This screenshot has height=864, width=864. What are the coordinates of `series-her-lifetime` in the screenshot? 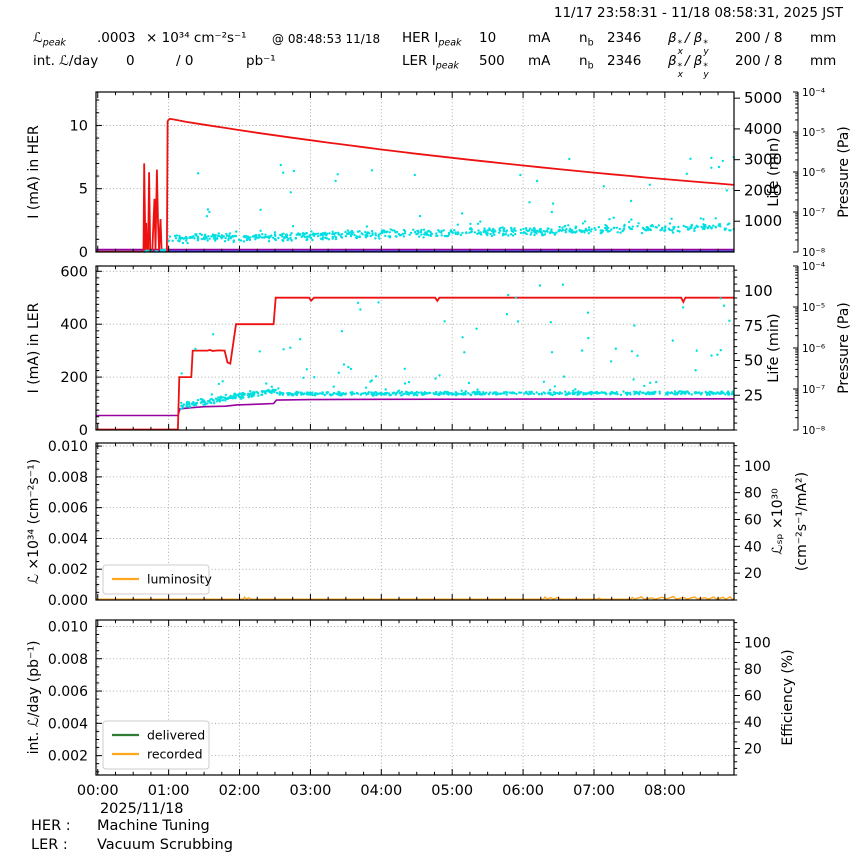 It's located at (451, 200).